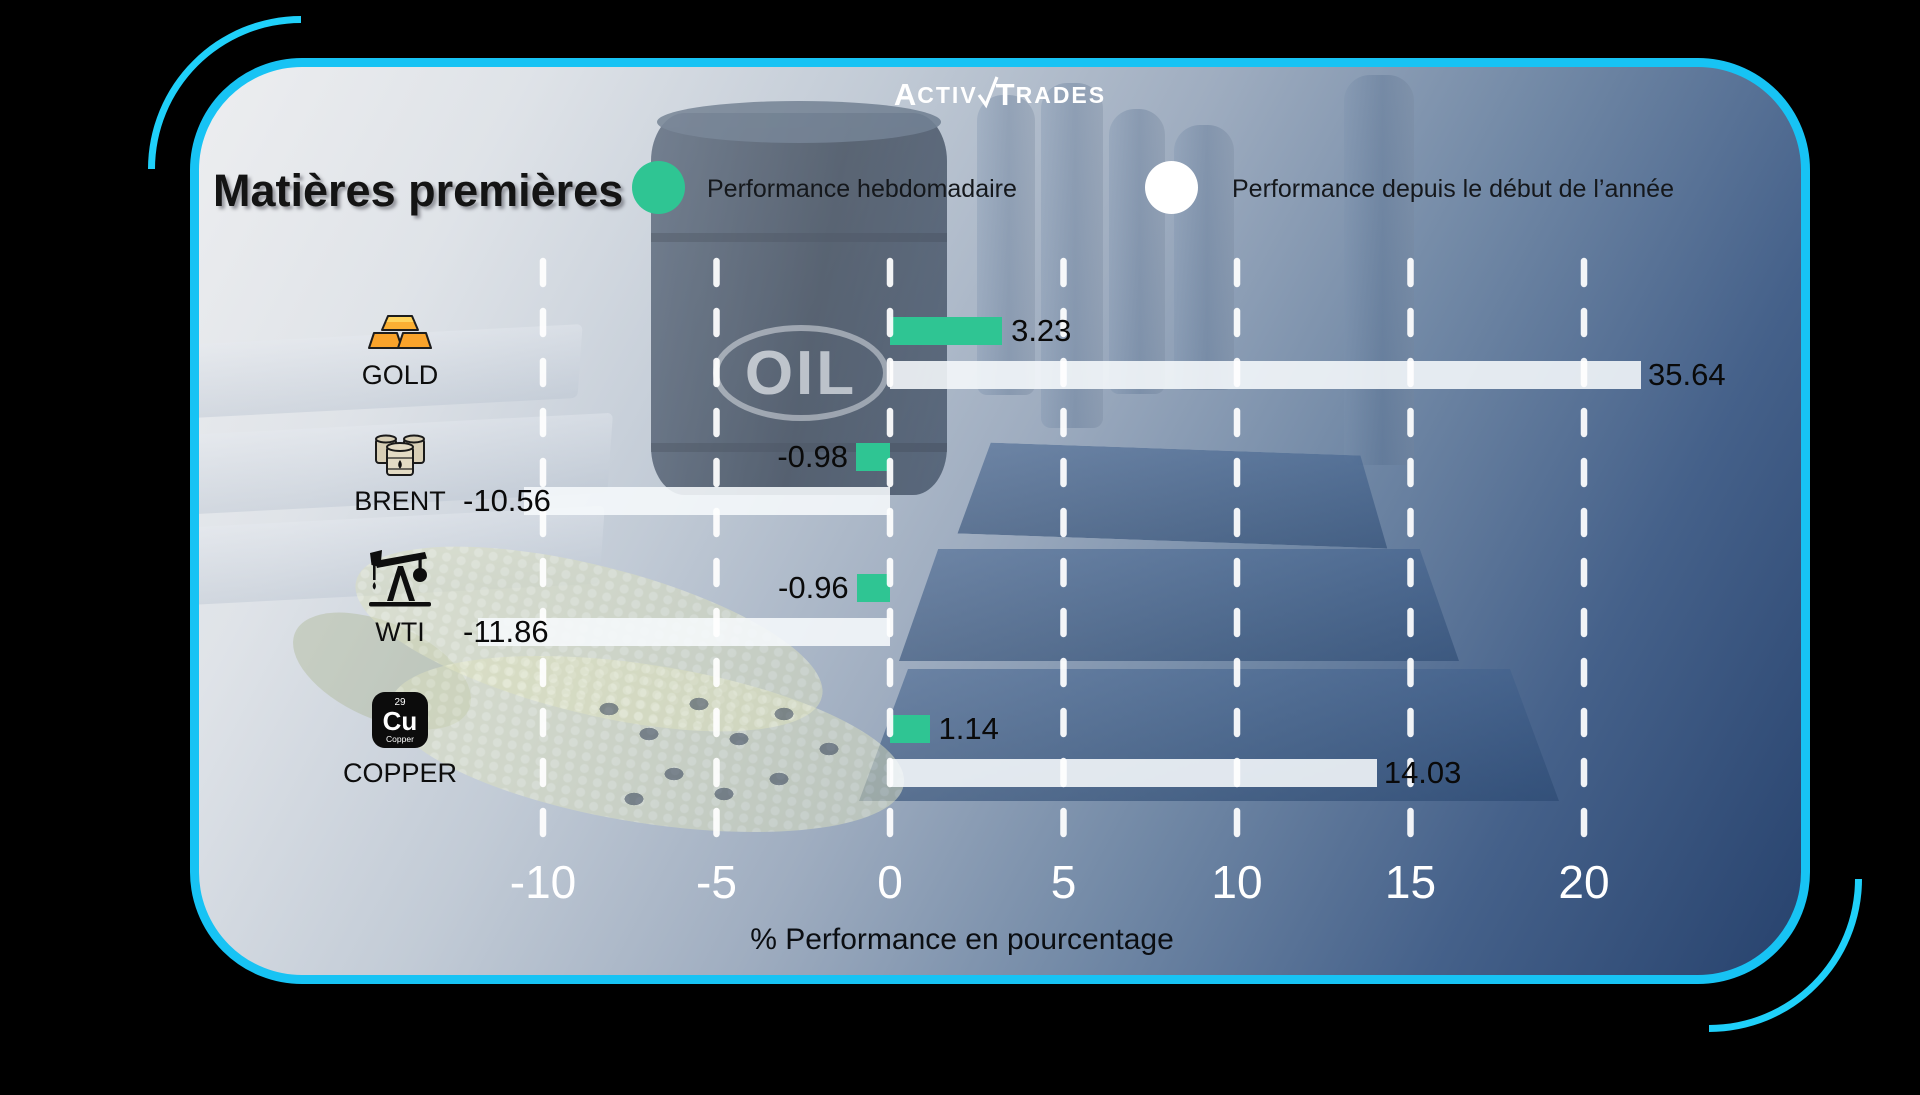  Describe the element at coordinates (734, 754) in the screenshot. I see `bg-coffee-beans` at that location.